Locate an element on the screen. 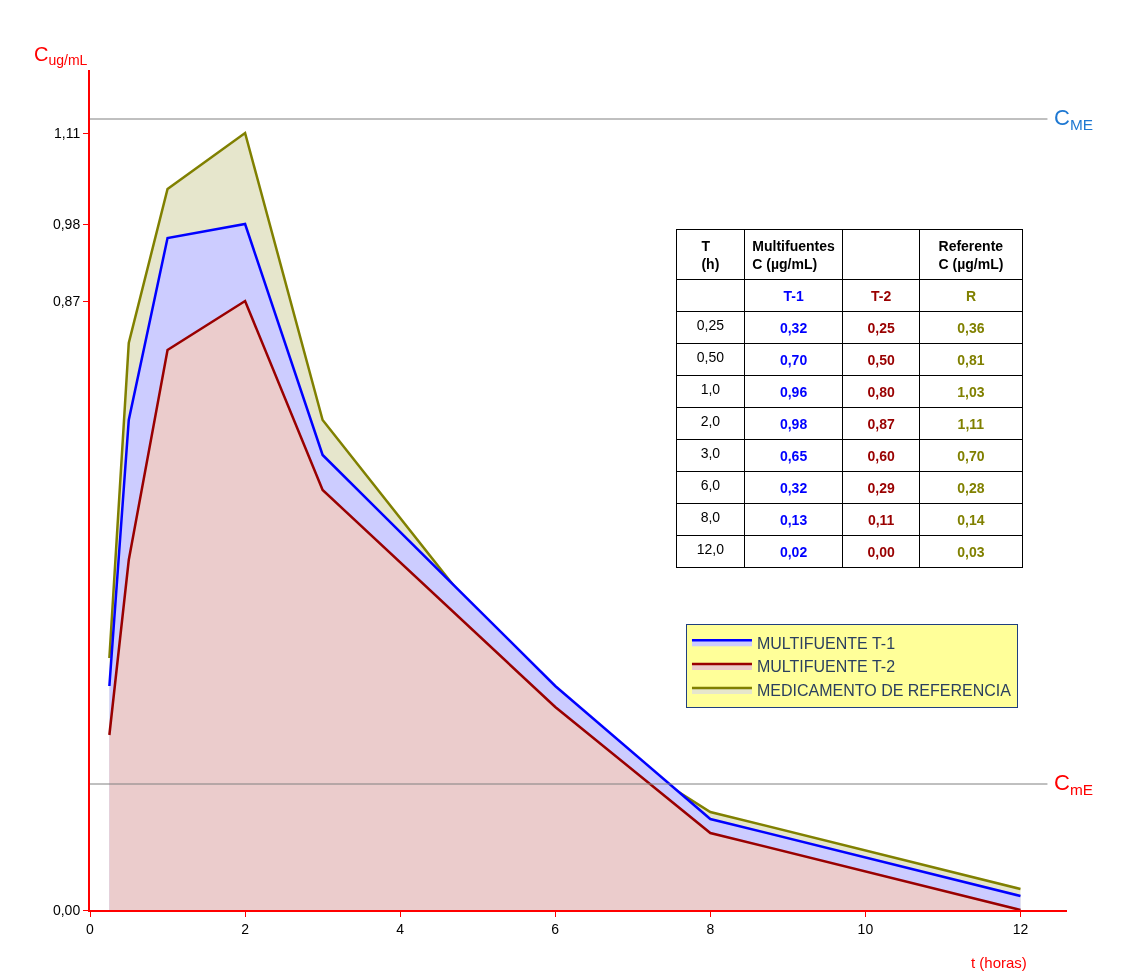 The image size is (1137, 980). x-tick-label: 10 is located at coordinates (865, 928).